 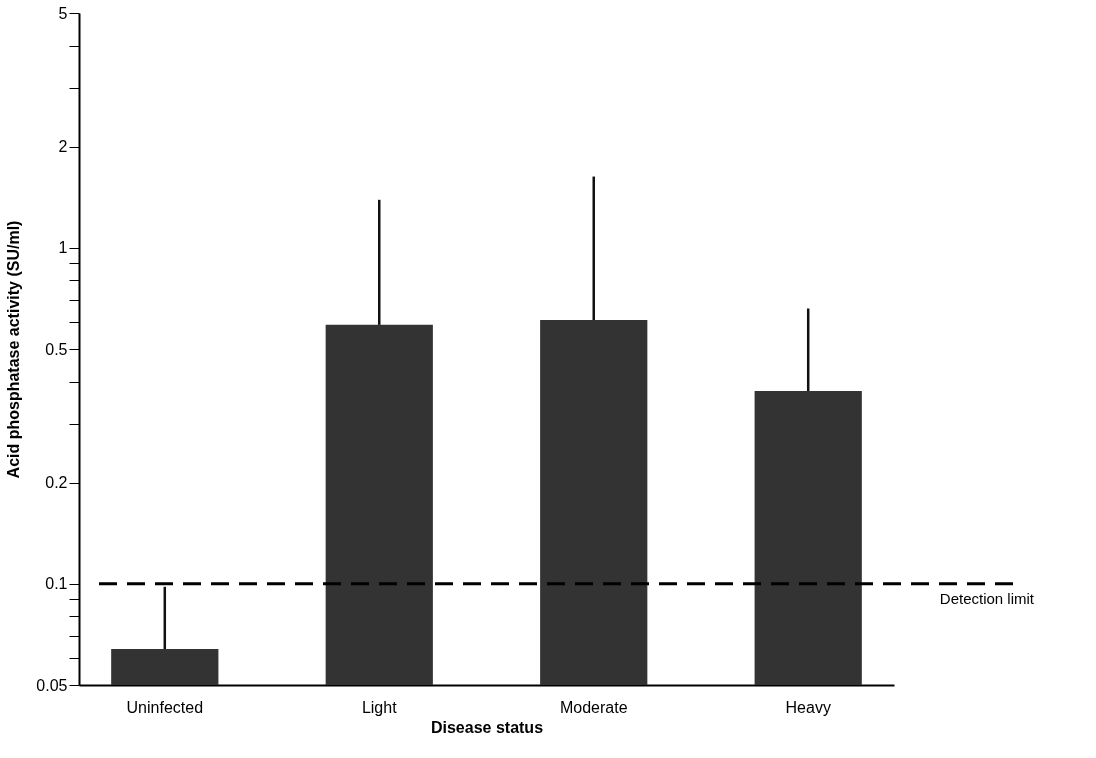 What do you see at coordinates (52, 685) in the screenshot?
I see `y-tick-label: 0.05` at bounding box center [52, 685].